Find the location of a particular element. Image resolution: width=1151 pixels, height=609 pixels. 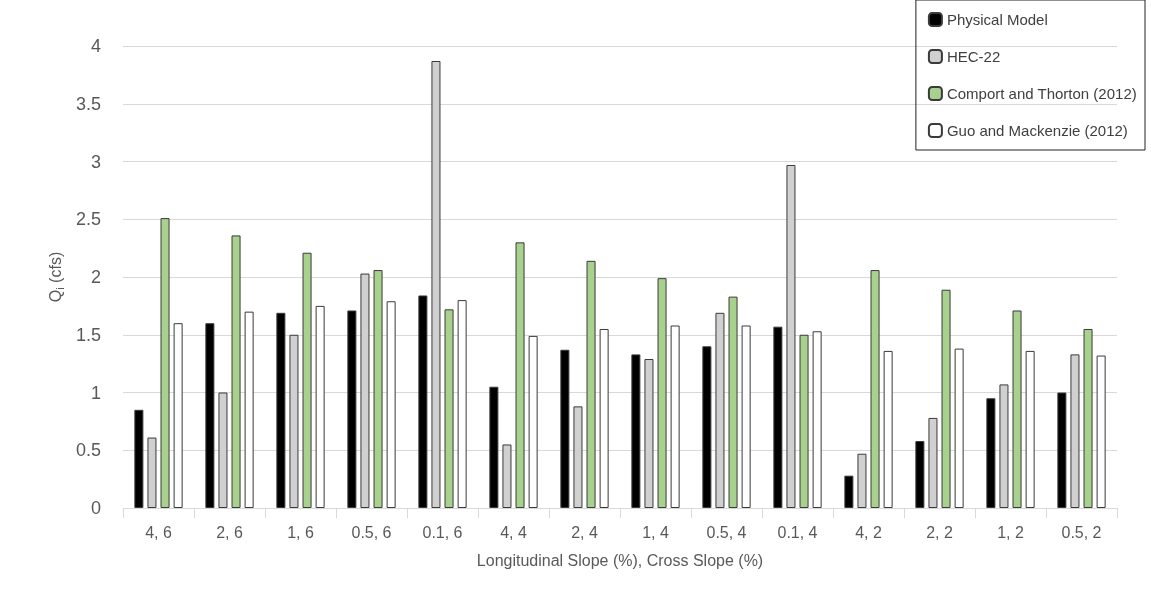

x-tick-label: 0.1, 6 is located at coordinates (442, 532).